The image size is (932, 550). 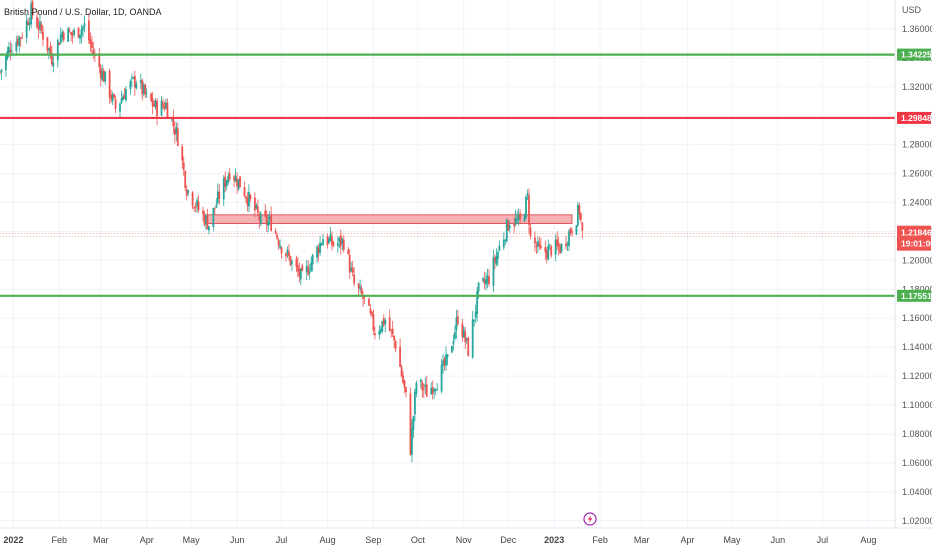 I want to click on current-price-badge: 1.21846 19:01:06, so click(x=914, y=238).